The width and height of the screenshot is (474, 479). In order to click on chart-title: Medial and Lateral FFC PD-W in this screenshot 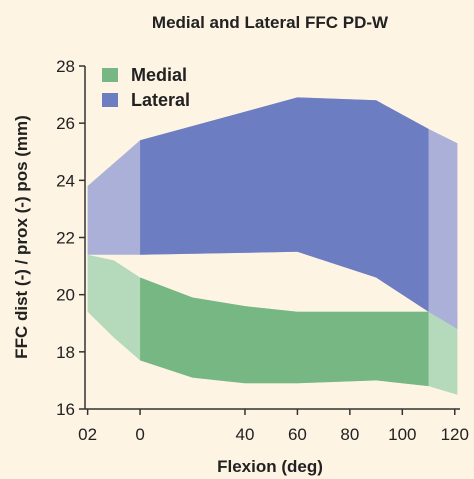, I will do `click(270, 22)`.